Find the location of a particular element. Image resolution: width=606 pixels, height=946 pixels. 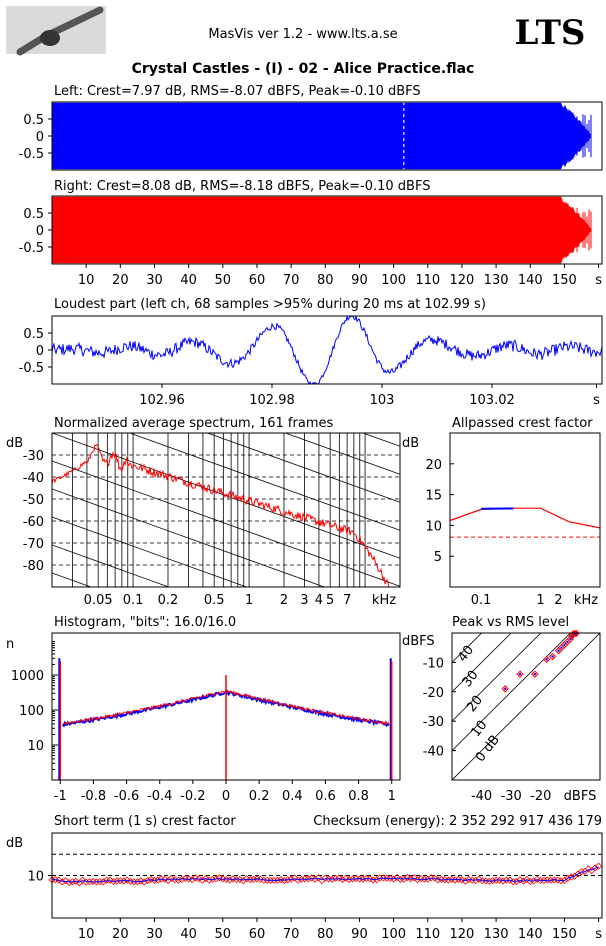

x-tick-label: -40 is located at coordinates (481, 796).